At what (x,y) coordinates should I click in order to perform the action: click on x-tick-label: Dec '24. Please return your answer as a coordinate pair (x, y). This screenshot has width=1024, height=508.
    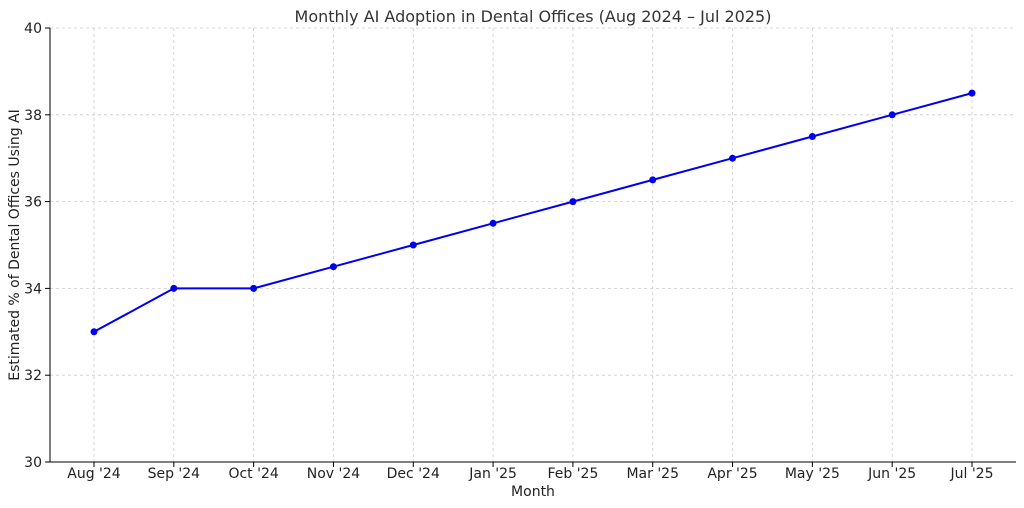
    Looking at the image, I should click on (413, 474).